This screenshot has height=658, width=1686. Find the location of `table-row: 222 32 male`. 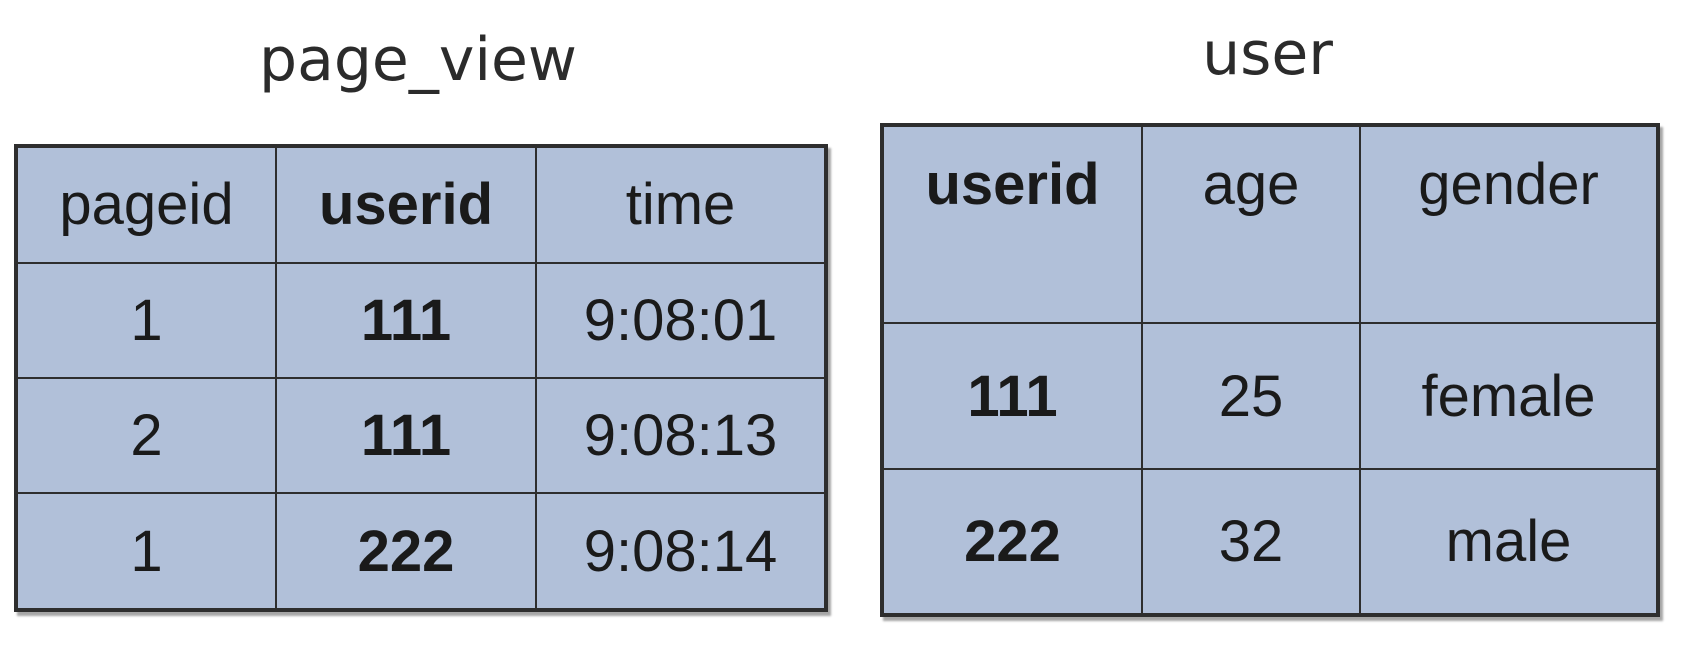

table-row: 222 32 male is located at coordinates (1270, 542).